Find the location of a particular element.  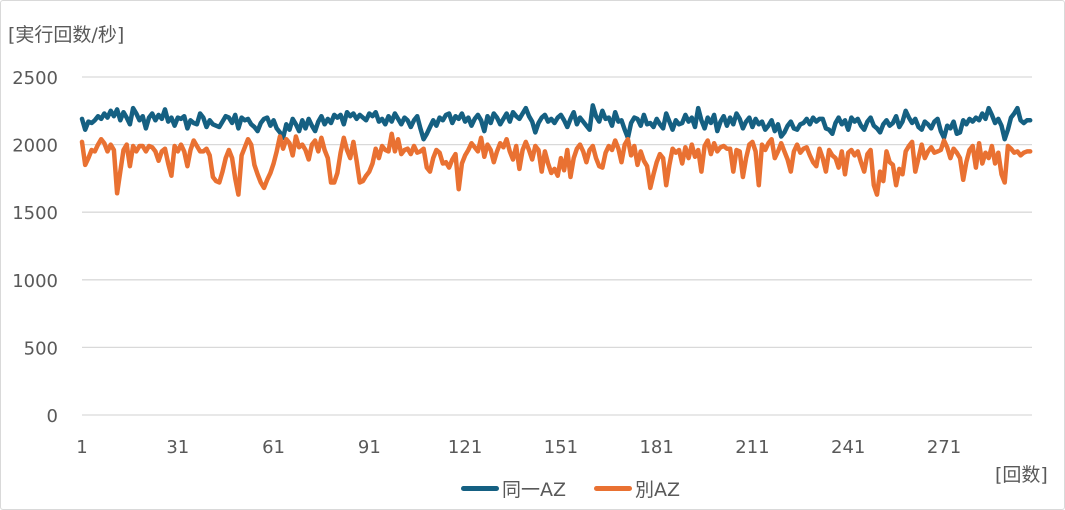

x-tick-label: 1 is located at coordinates (81, 447).